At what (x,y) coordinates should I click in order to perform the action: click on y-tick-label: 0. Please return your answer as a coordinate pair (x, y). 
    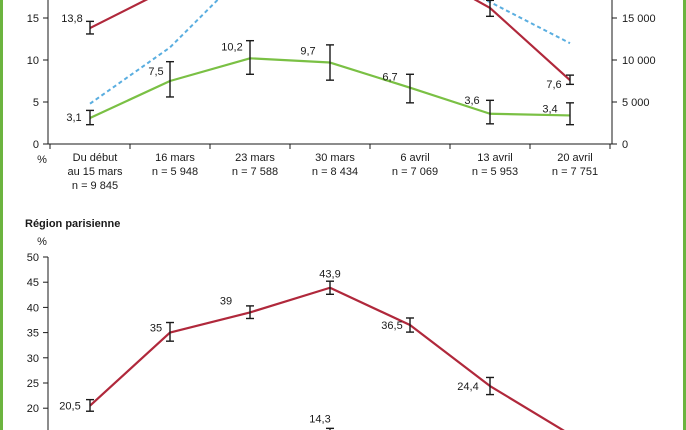
    Looking at the image, I should click on (36, 145).